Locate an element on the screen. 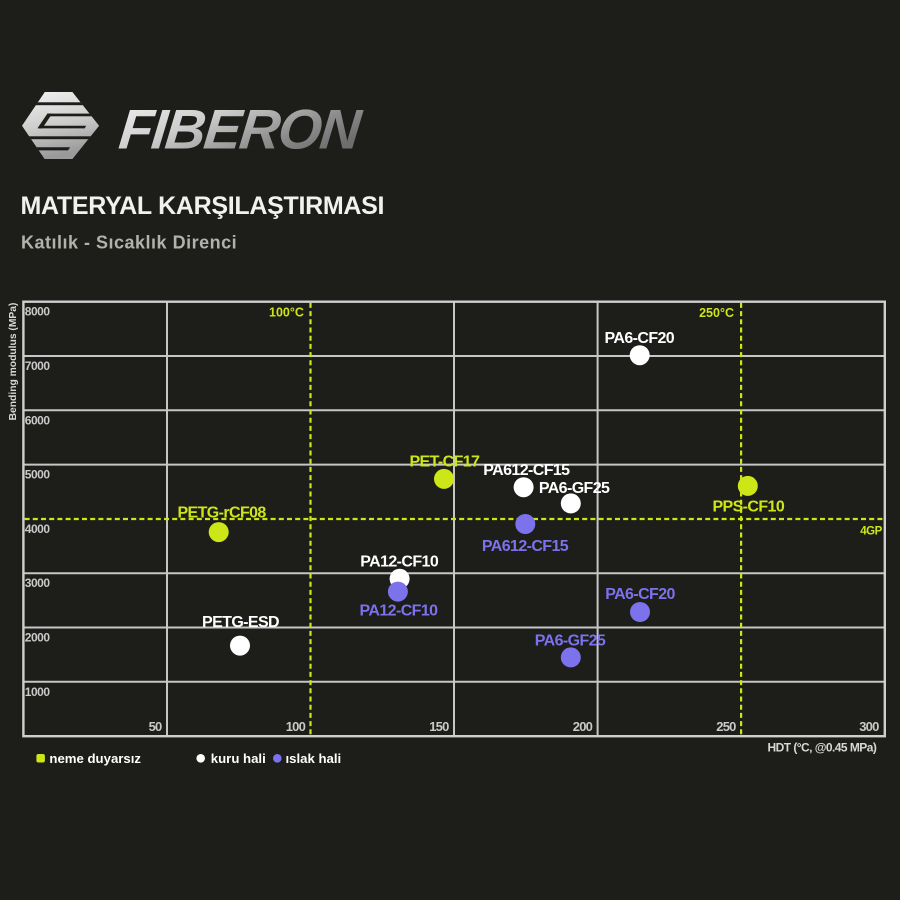  svg-text: 100°C is located at coordinates (286, 313).